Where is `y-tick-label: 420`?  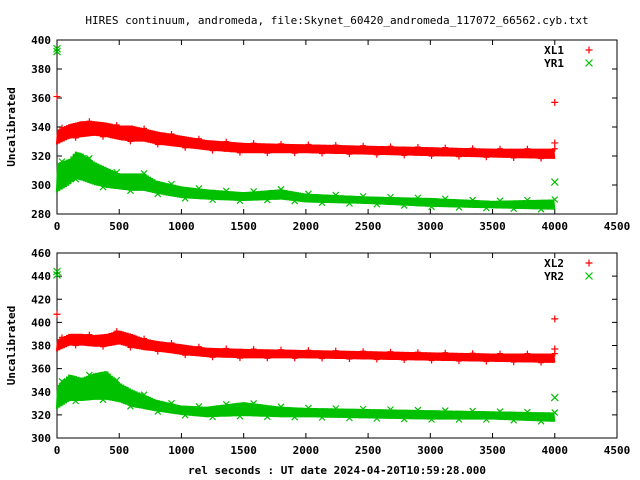
y-tick-label: 420 is located at coordinates (41, 299).